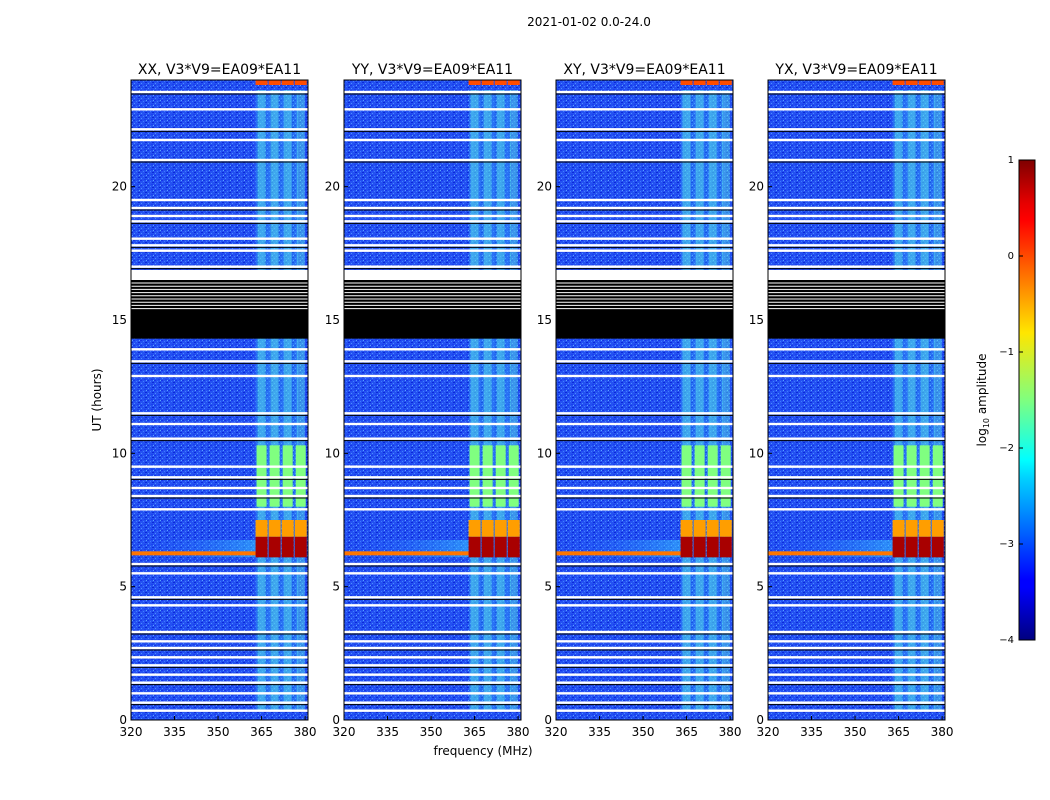 The image size is (1050, 800). I want to click on panel-frame, so click(219, 400).